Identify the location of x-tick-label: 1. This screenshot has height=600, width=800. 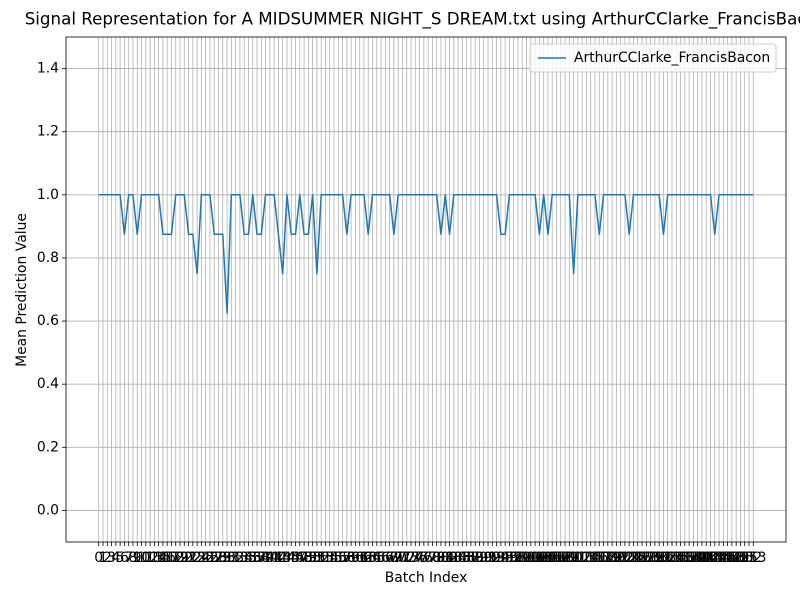
(103, 558).